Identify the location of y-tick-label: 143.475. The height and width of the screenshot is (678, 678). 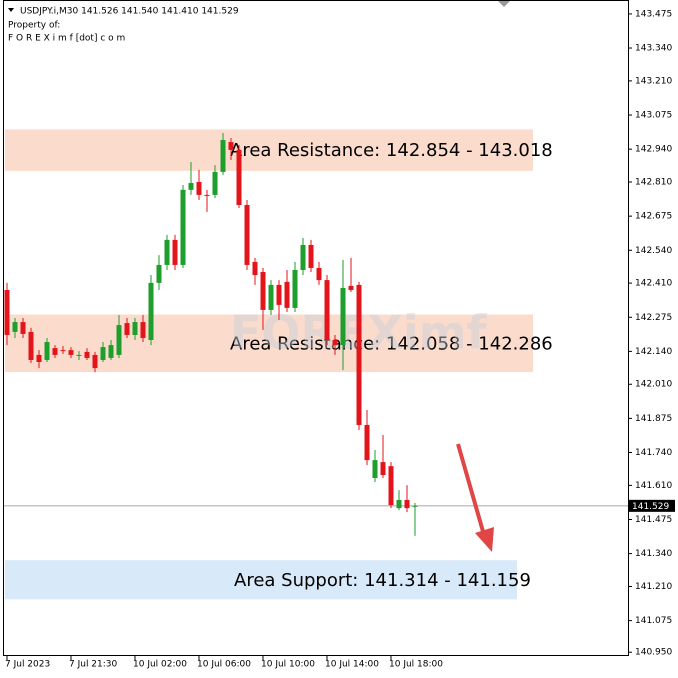
(653, 14).